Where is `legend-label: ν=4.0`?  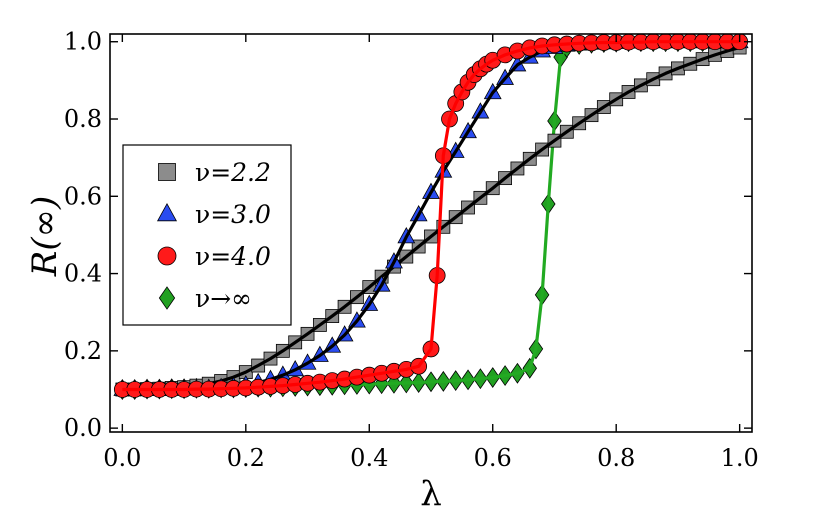
legend-label: ν=4.0 is located at coordinates (233, 256).